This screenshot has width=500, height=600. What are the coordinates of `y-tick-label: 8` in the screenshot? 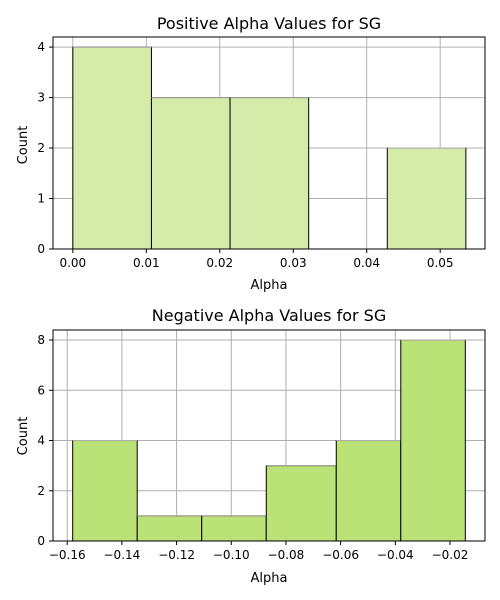 It's located at (41, 340).